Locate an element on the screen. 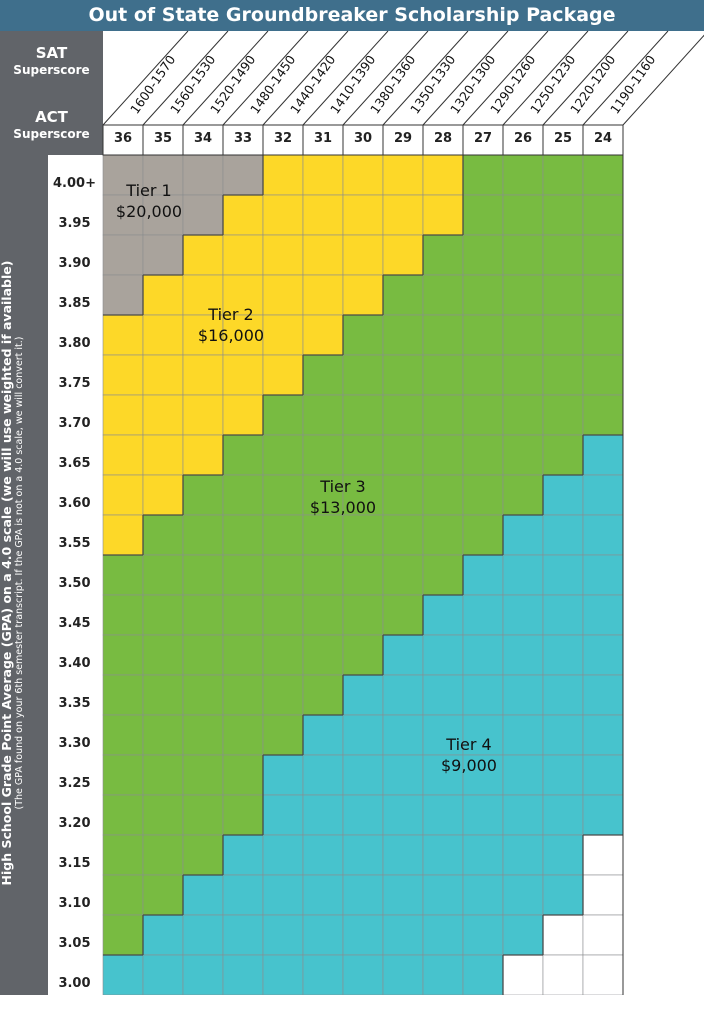 This screenshot has height=1013, width=704. act-tick-label: 24 is located at coordinates (603, 138).